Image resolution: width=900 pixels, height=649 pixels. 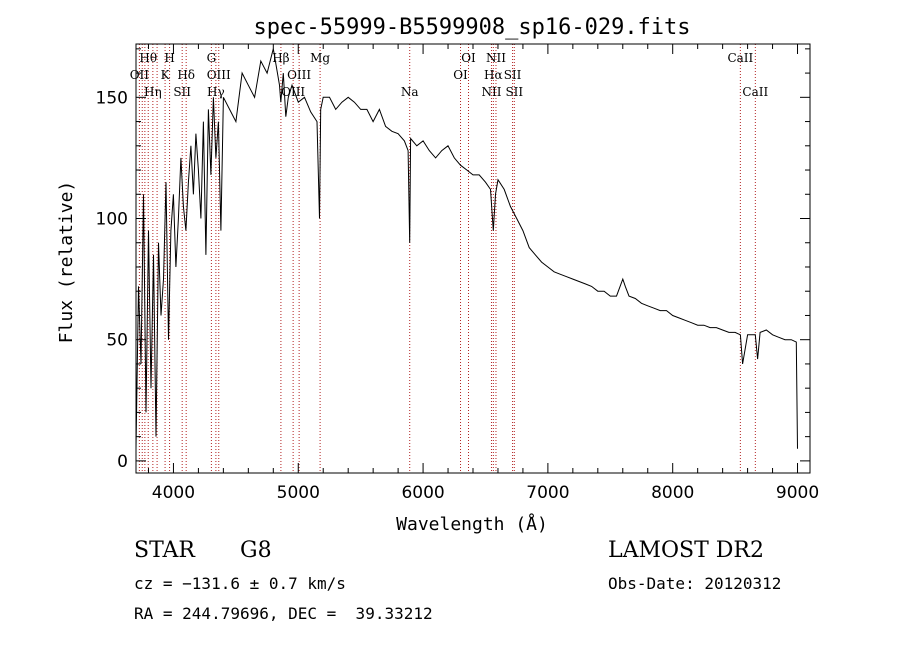 What do you see at coordinates (797, 493) in the screenshot?
I see `x-tick-label-9000: 9000` at bounding box center [797, 493].